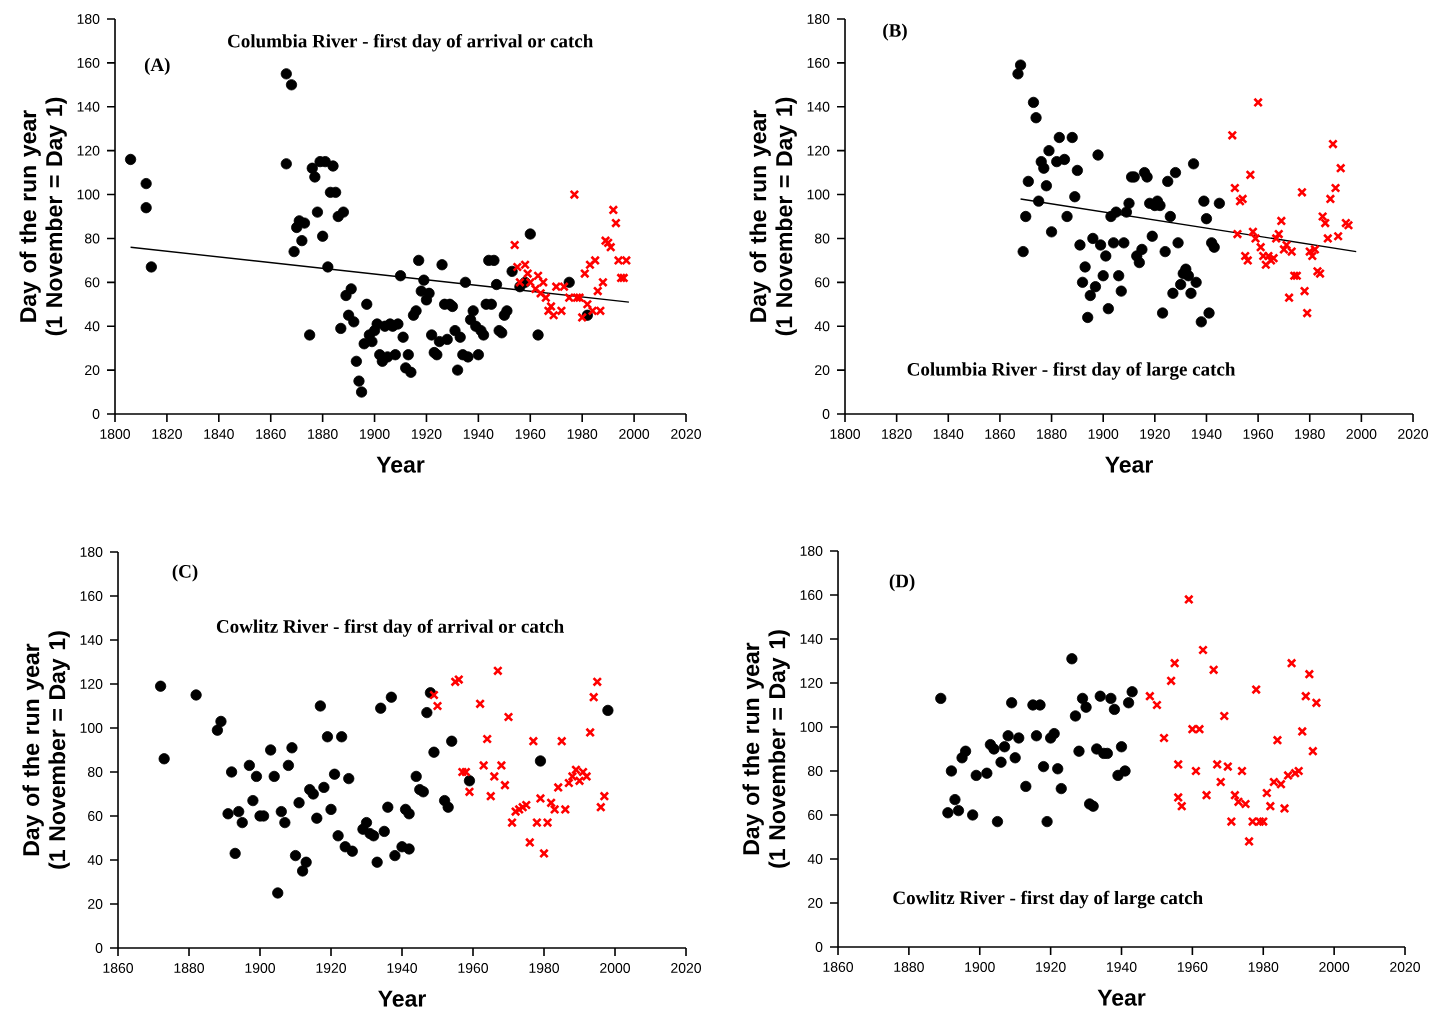 The image size is (1445, 1019). Describe the element at coordinates (980, 967) in the screenshot. I see `x-tick-label: 1900` at that location.